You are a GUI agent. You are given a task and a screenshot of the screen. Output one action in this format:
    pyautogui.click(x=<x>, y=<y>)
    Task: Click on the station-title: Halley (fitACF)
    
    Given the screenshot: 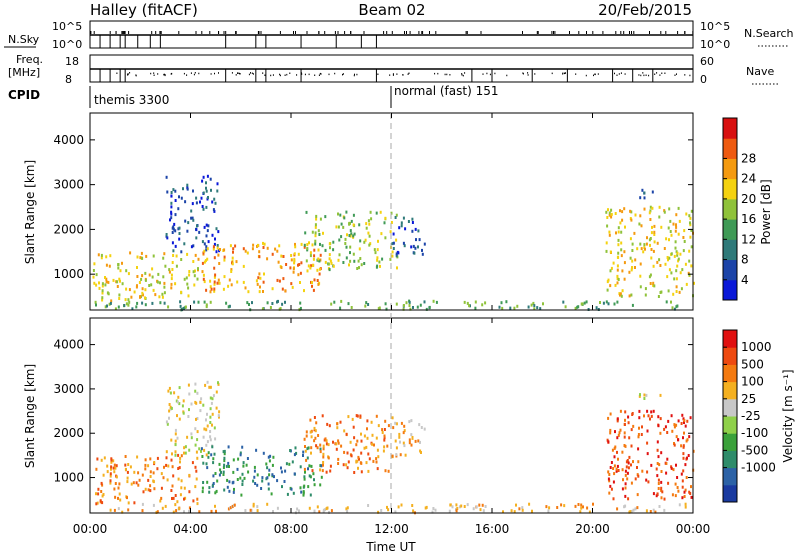 What is the action you would take?
    pyautogui.click(x=144, y=10)
    